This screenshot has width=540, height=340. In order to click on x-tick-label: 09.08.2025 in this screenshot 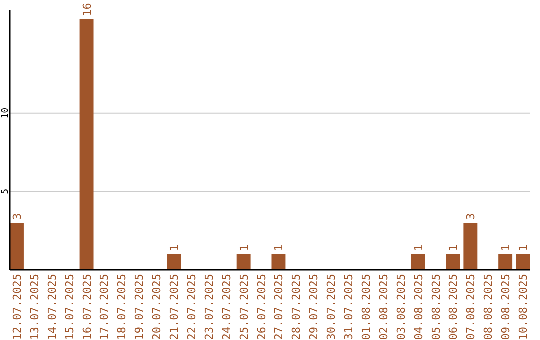, I will do `click(506, 307)`.